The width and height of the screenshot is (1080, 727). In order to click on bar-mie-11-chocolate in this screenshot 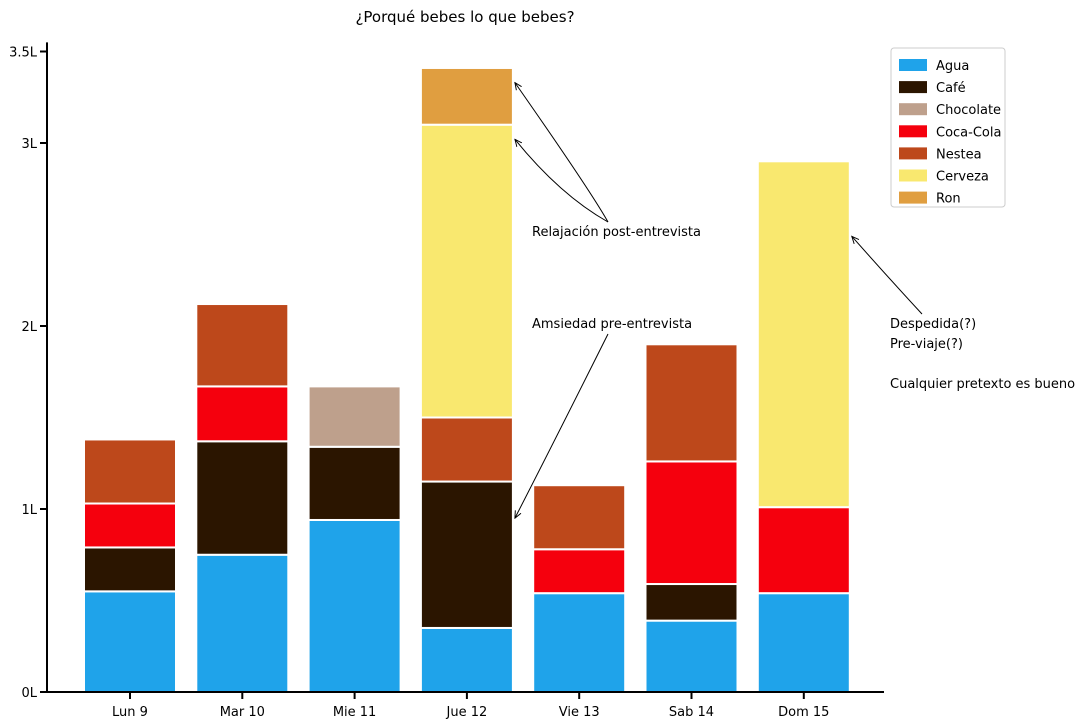, I will do `click(354, 416)`.